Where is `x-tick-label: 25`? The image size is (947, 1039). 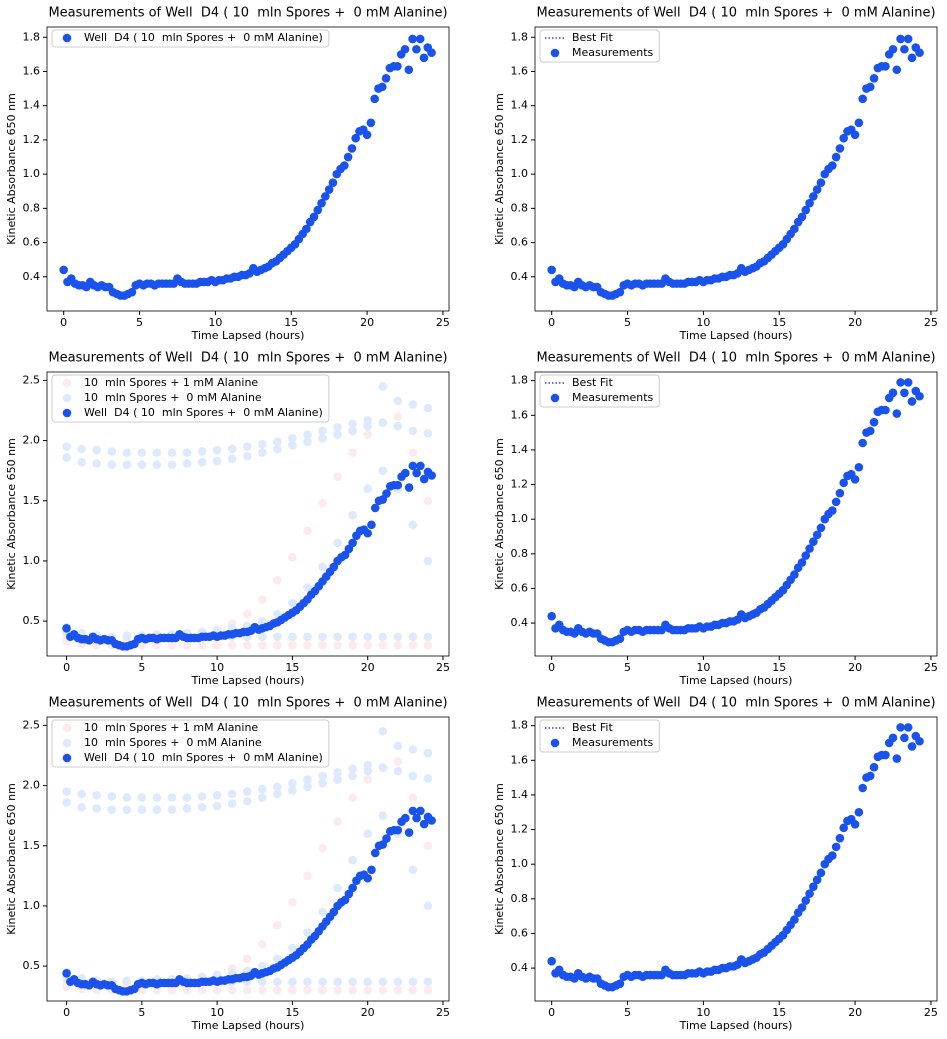 x-tick-label: 25 is located at coordinates (443, 667).